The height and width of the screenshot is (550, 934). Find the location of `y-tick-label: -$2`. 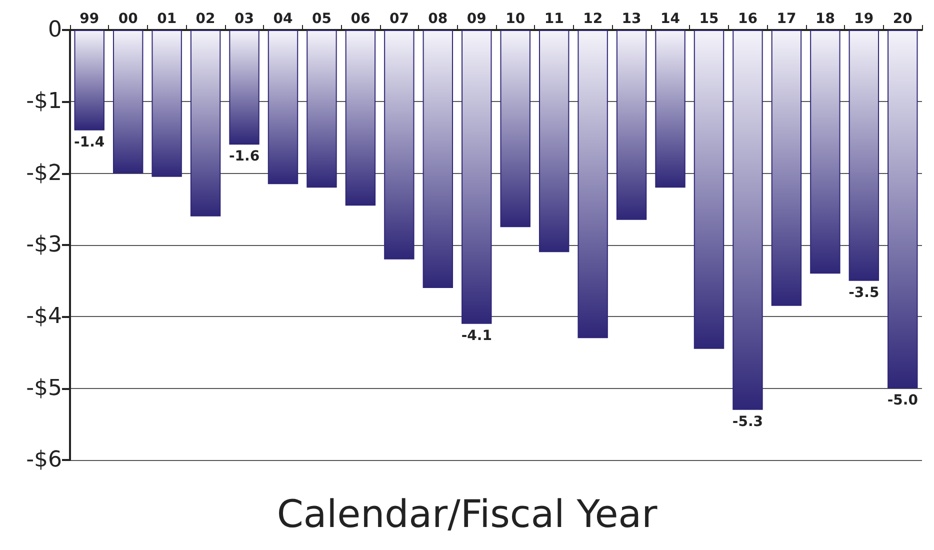

y-tick-label: -$2 is located at coordinates (44, 173).